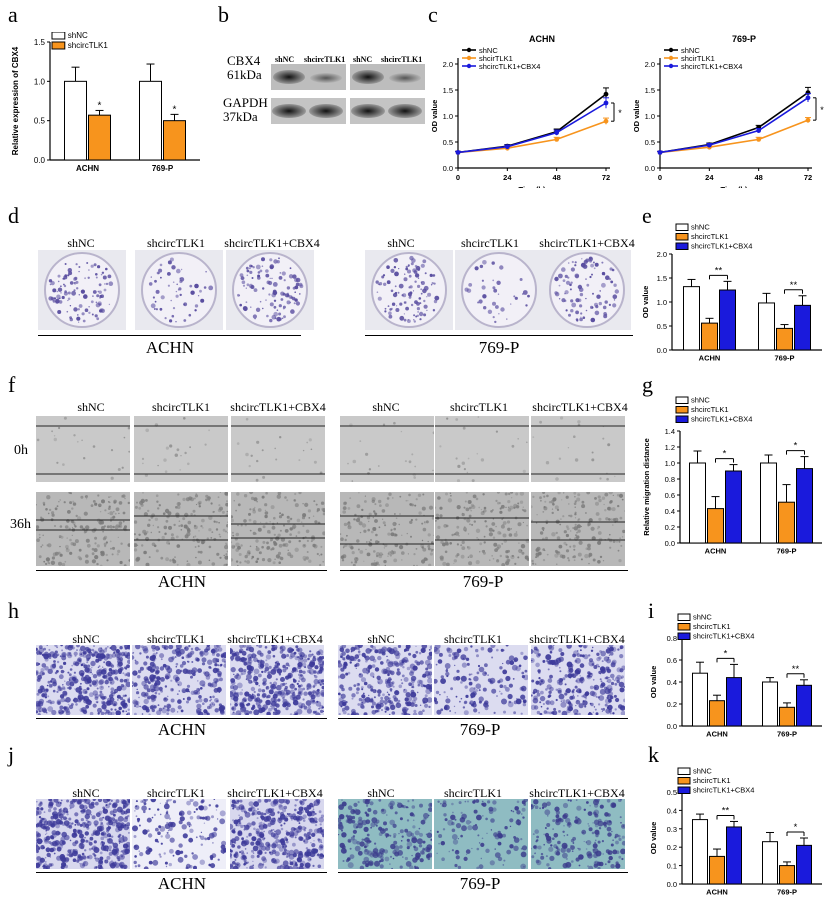 Image resolution: width=832 pixels, height=901 pixels. What do you see at coordinates (277, 680) in the screenshot?
I see `invasion-photo` at bounding box center [277, 680].